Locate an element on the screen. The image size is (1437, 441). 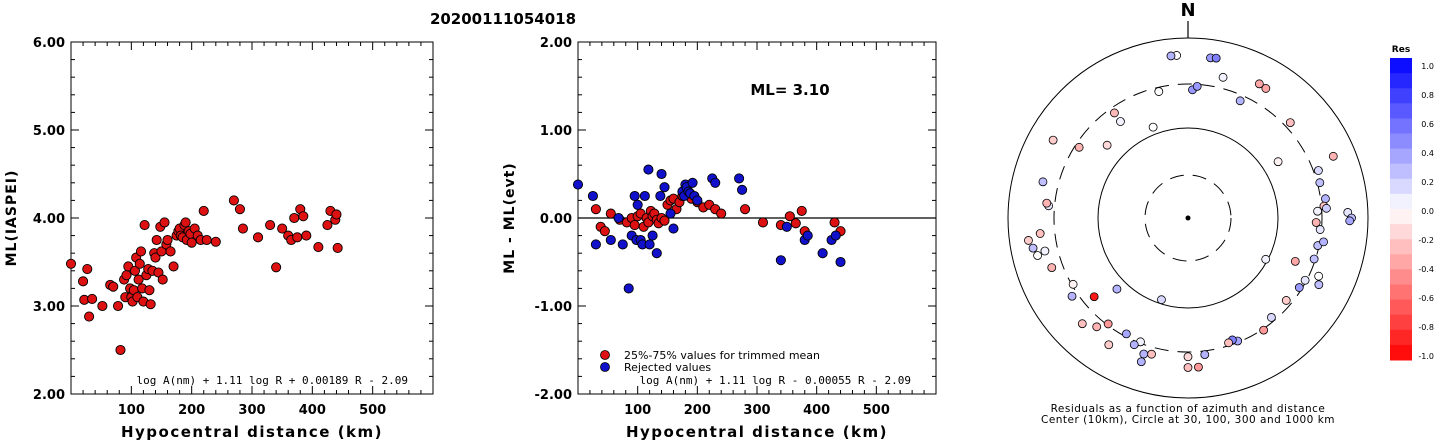
colorbar-segments is located at coordinates (1401, 209).